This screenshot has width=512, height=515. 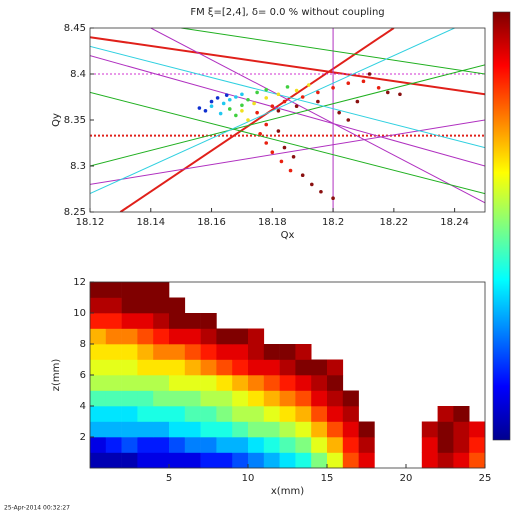 What do you see at coordinates (333, 222) in the screenshot?
I see `x-tick-label: 18.2` at bounding box center [333, 222].